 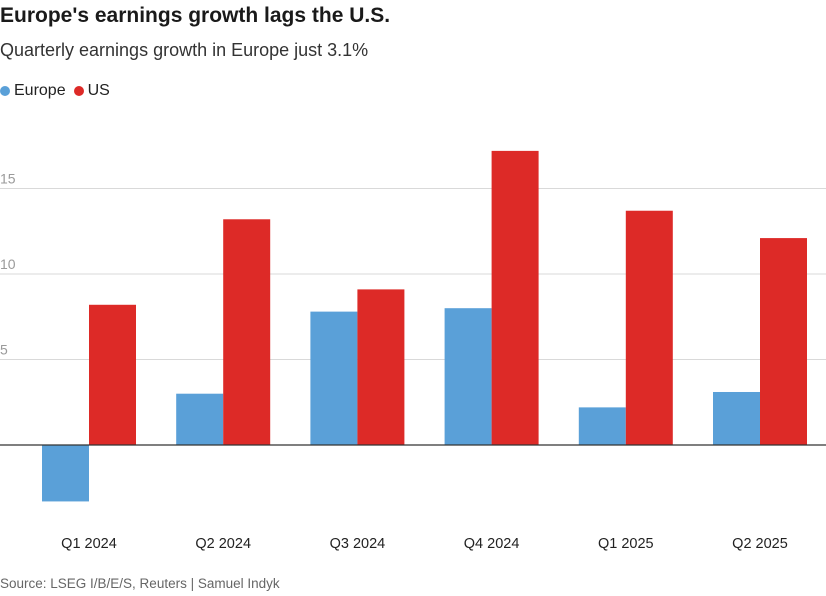 I want to click on bar-us-q1-2025, so click(x=649, y=327).